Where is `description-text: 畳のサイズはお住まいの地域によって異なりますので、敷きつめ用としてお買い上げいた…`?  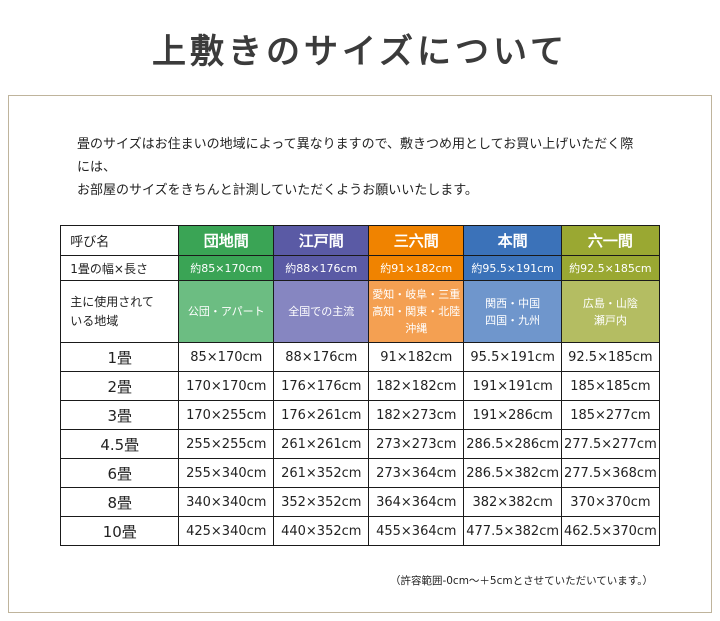 description-text: 畳のサイズはお住まいの地域によって異なりますので、敷きつめ用としてお買い上げいた… is located at coordinates (355, 167).